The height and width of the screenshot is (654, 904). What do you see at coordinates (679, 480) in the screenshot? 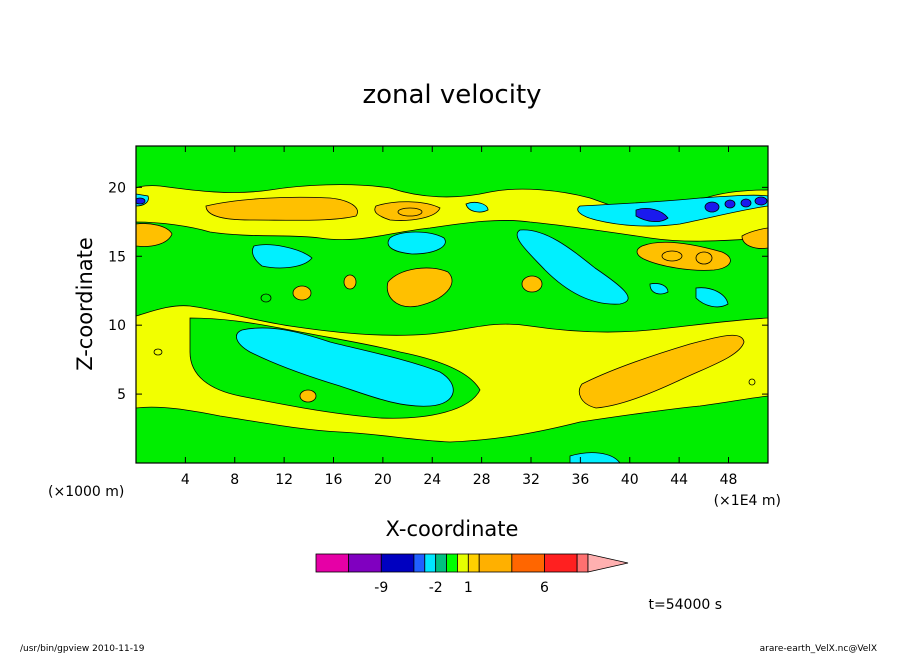
I see `x-tick-label: 44` at bounding box center [679, 480].